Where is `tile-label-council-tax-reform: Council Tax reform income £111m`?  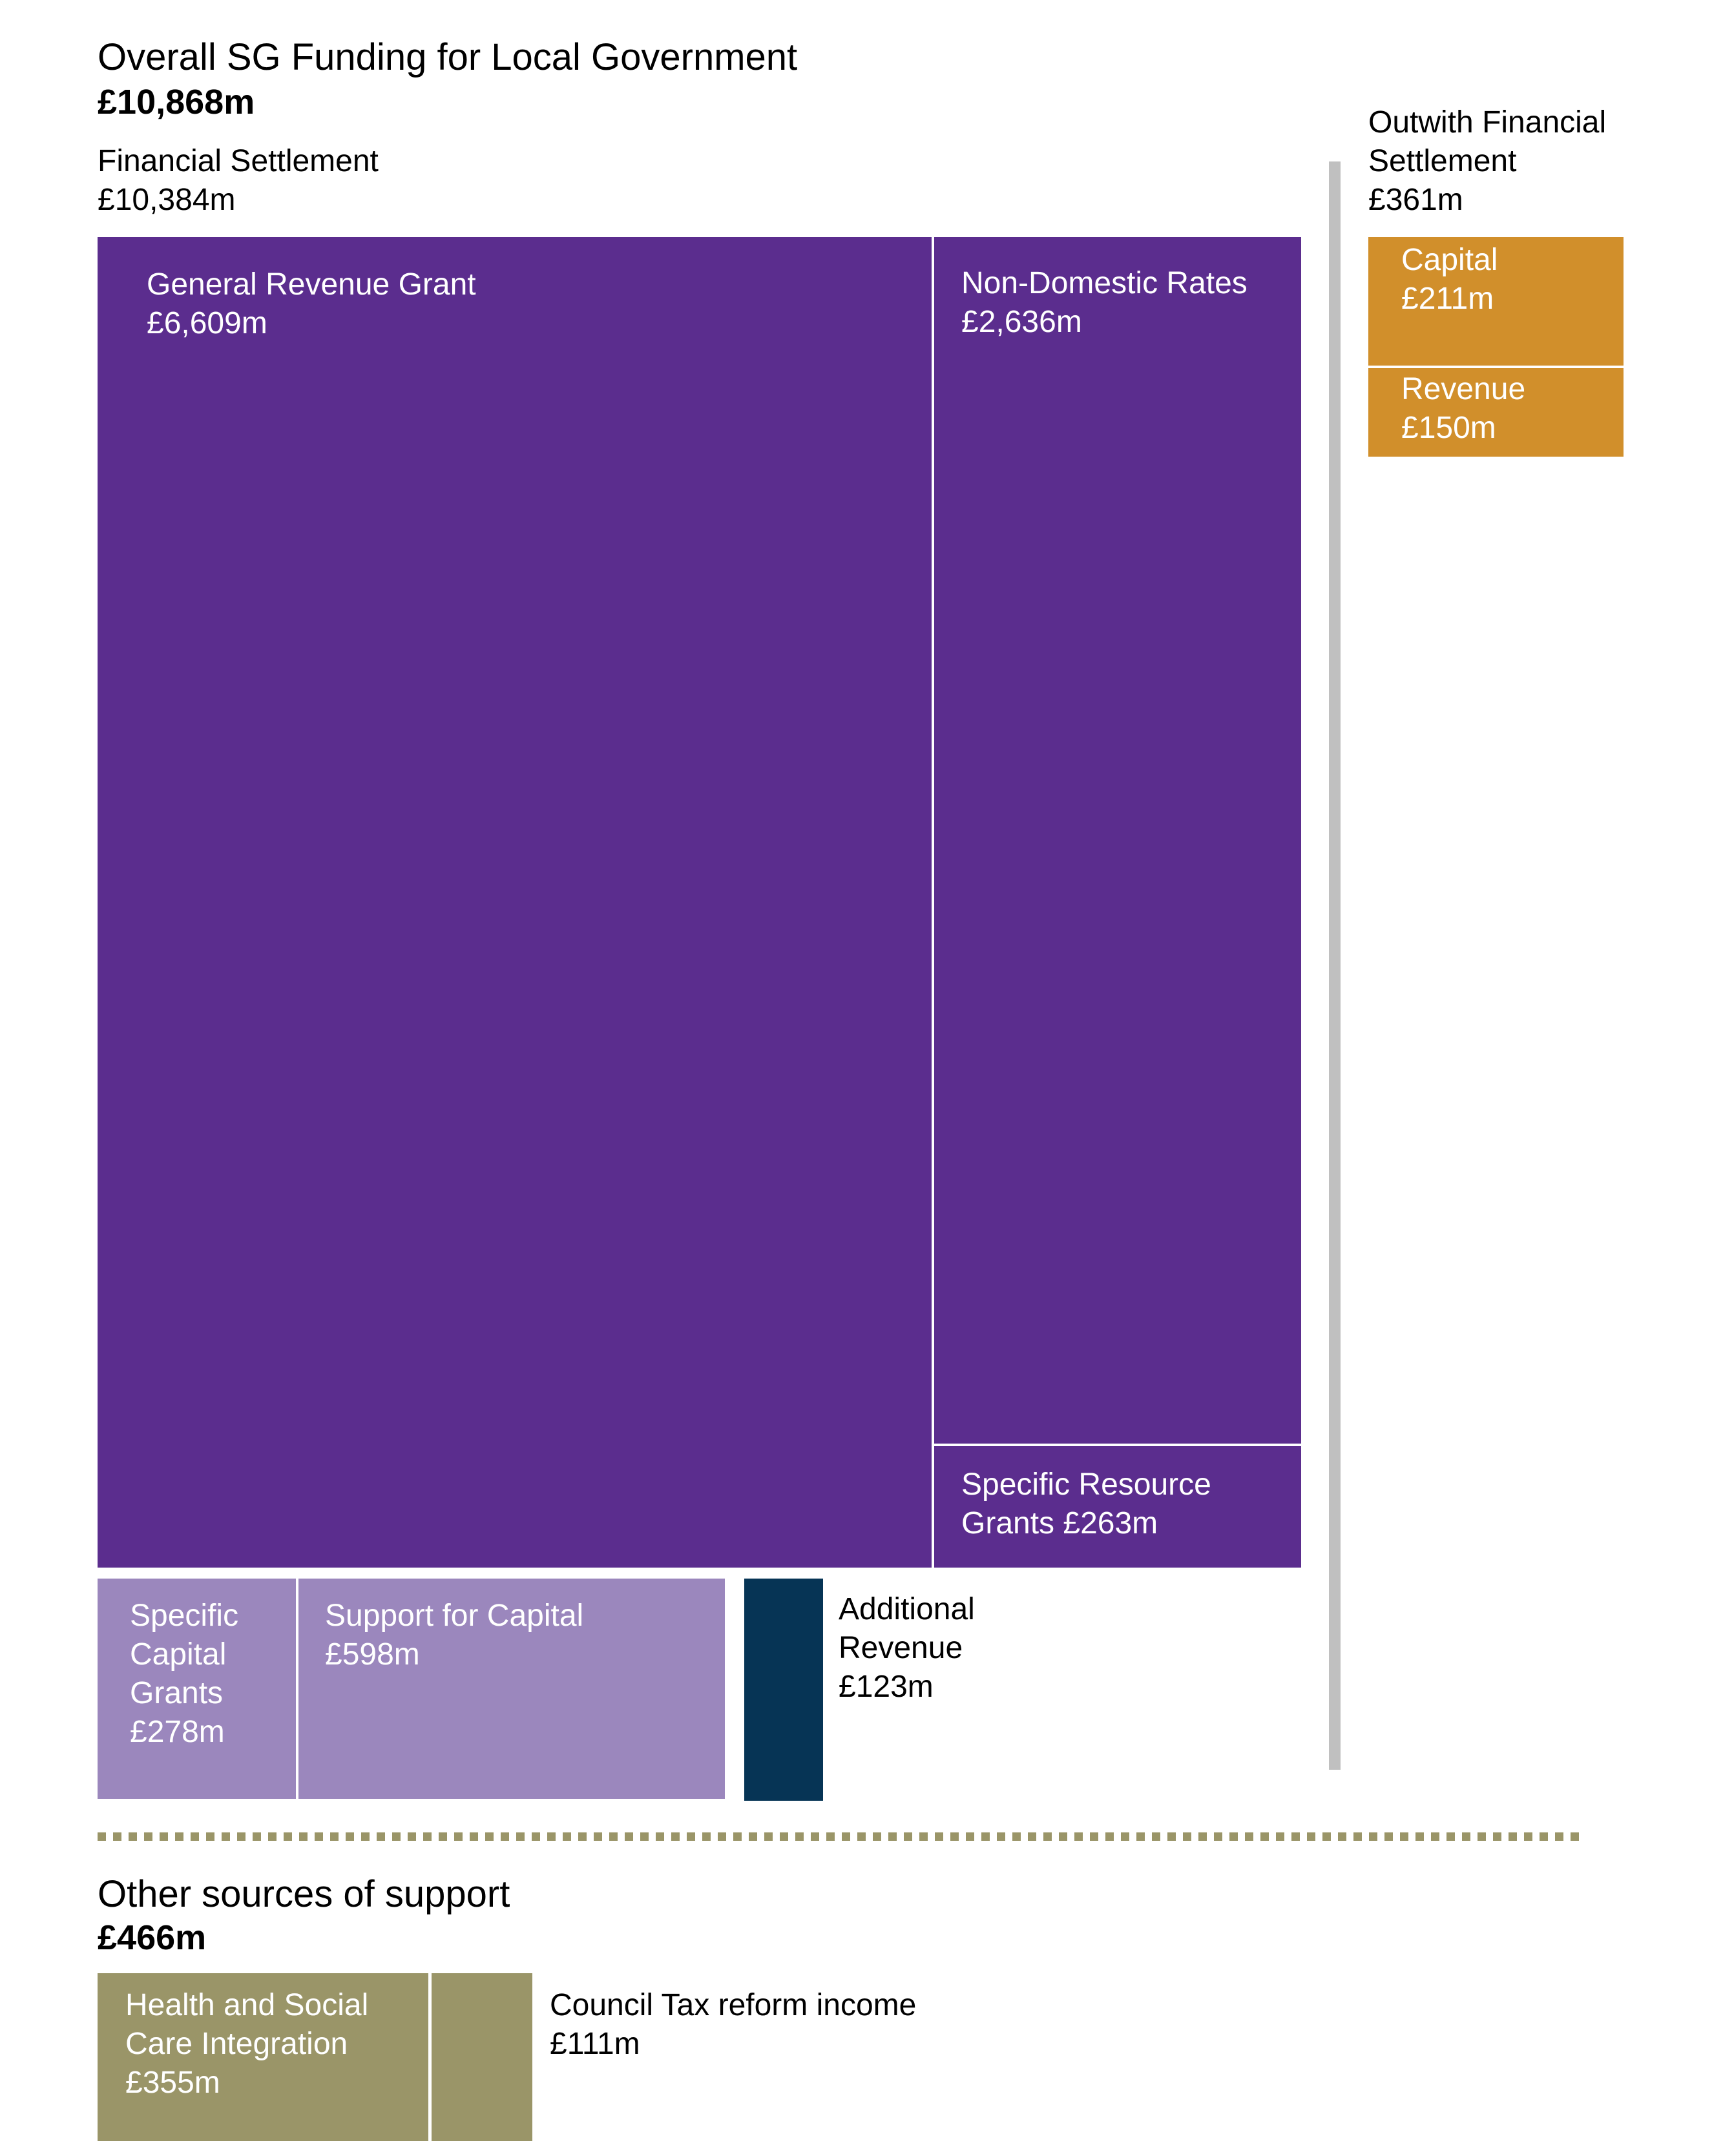
tile-label-council-tax-reform: Council Tax reform income £111m is located at coordinates (733, 2025).